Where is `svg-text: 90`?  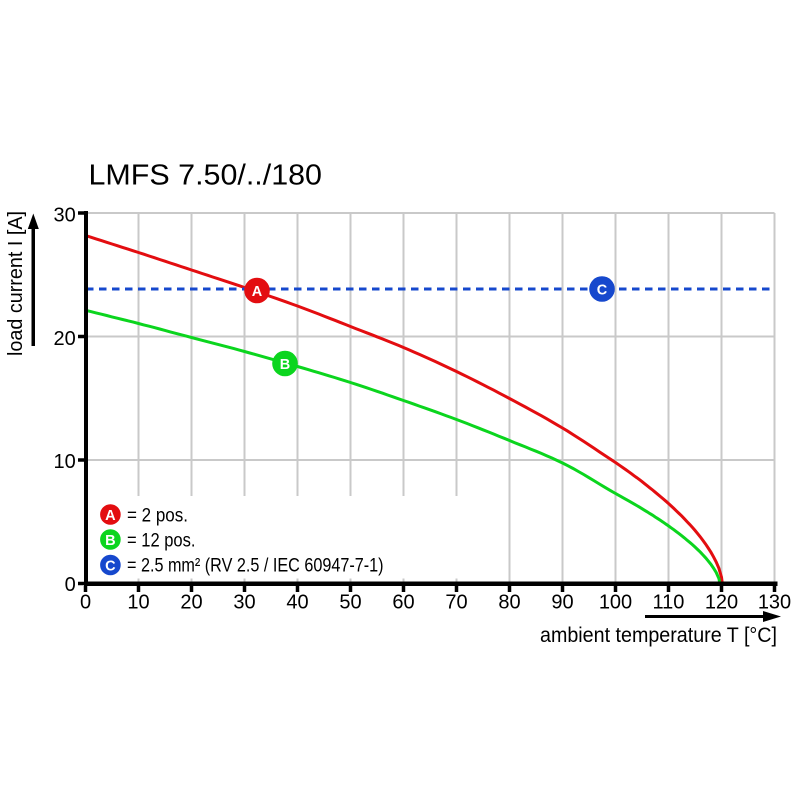 svg-text: 90 is located at coordinates (562, 602).